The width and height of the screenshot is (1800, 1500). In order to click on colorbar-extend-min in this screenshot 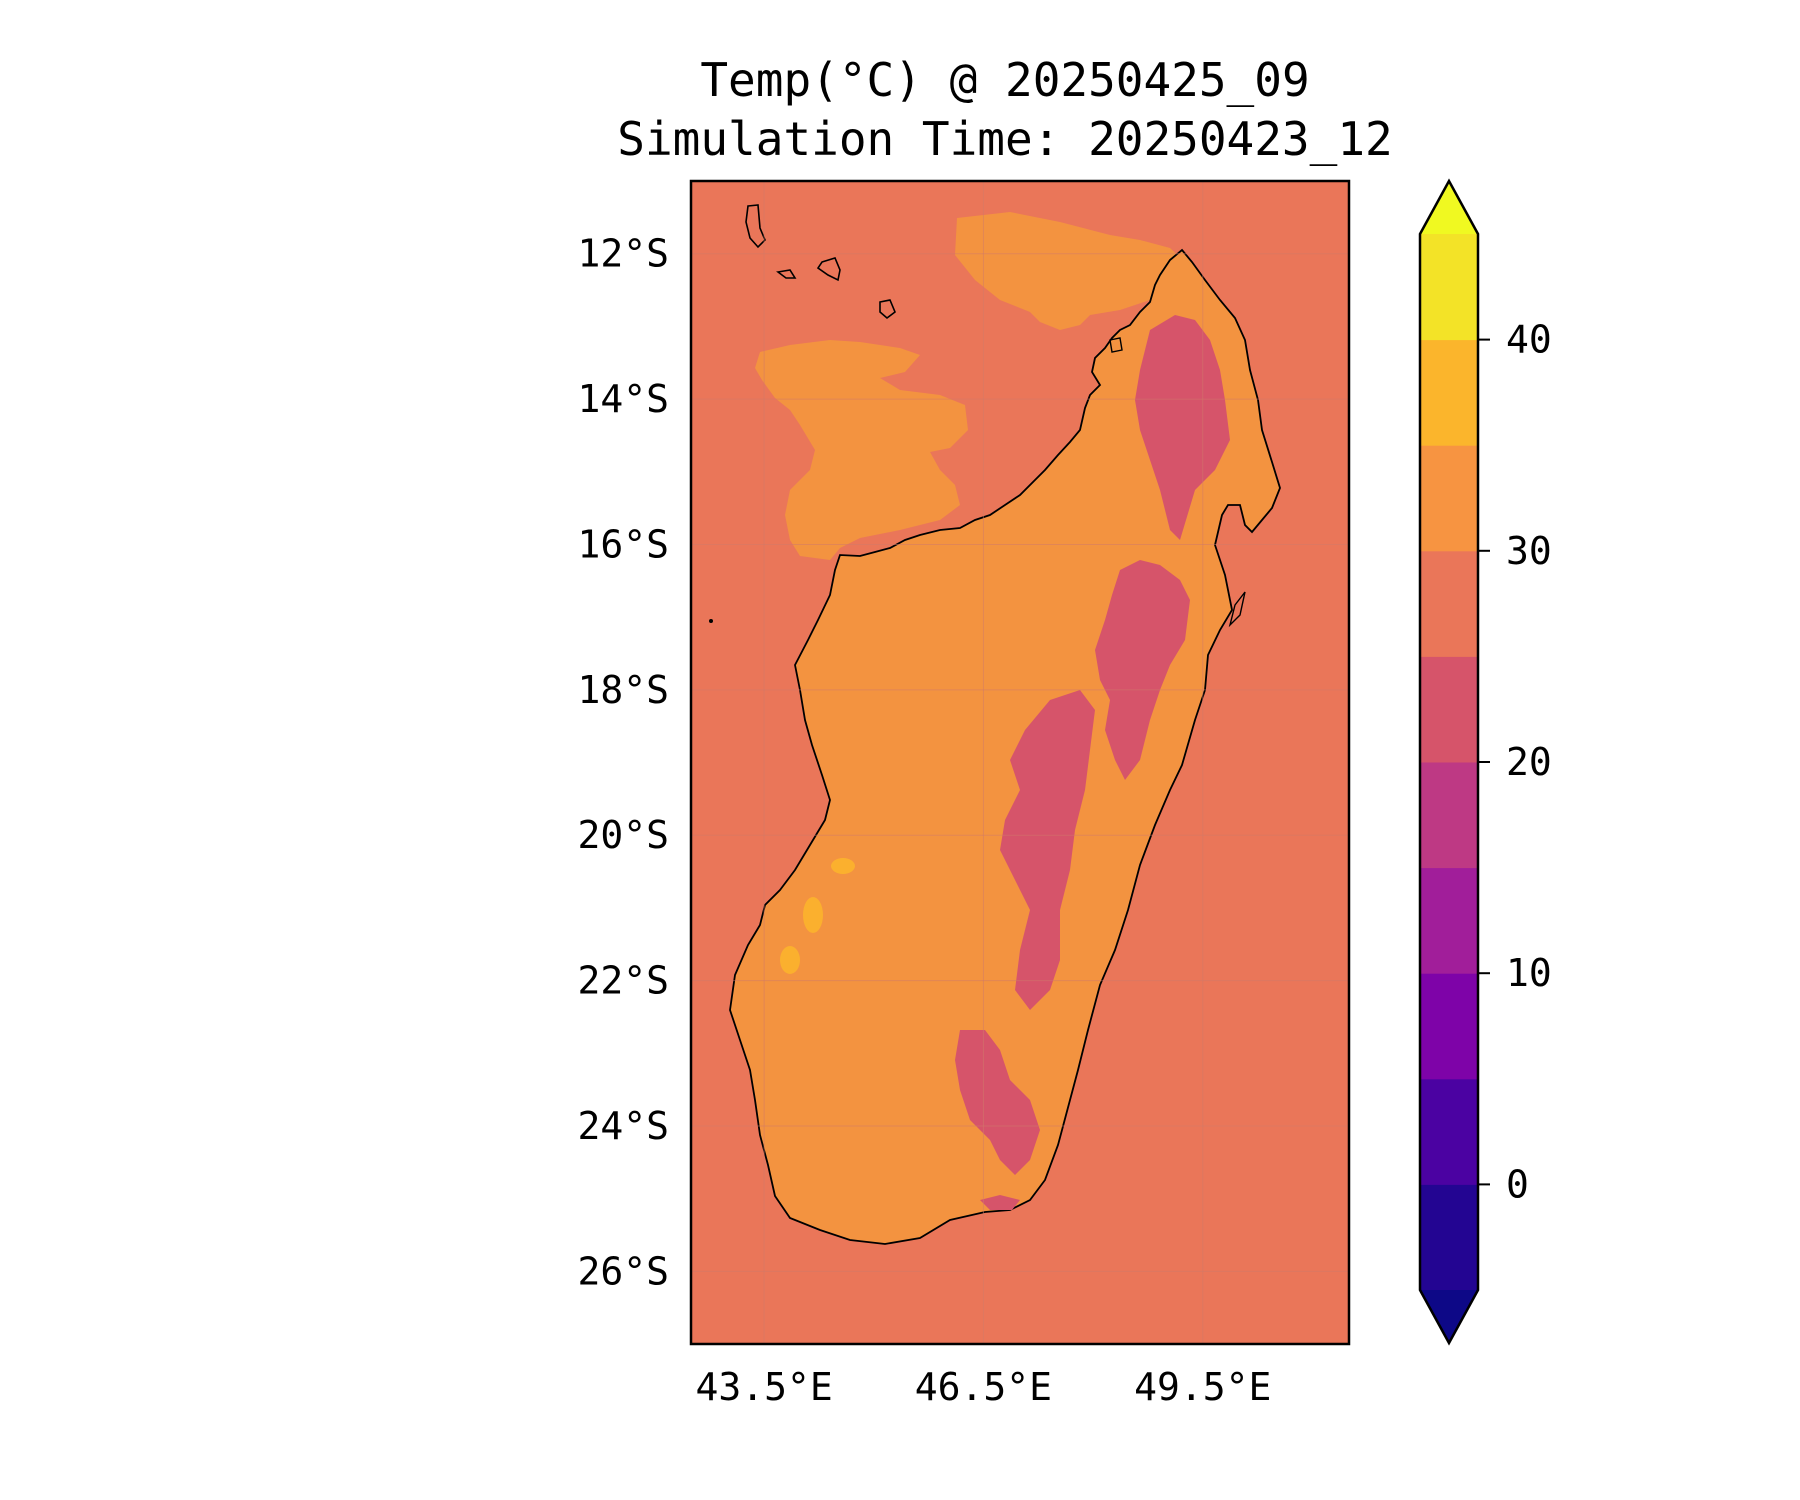, I will do `click(1449, 1316)`.